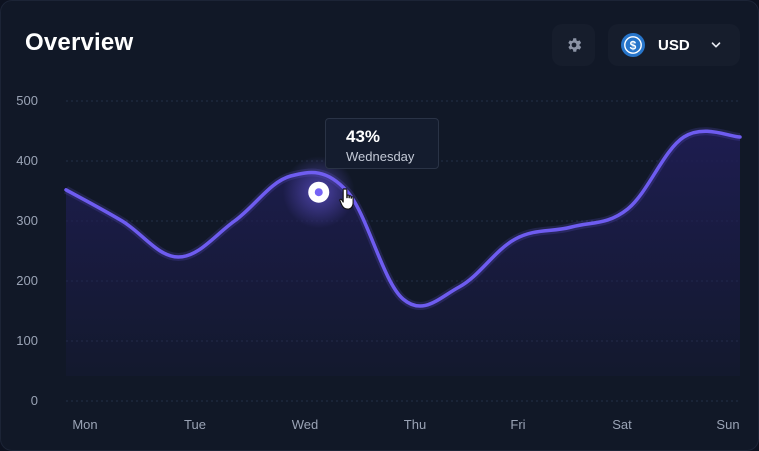  Describe the element at coordinates (716, 45) in the screenshot. I see `chevron-down-icon` at that location.